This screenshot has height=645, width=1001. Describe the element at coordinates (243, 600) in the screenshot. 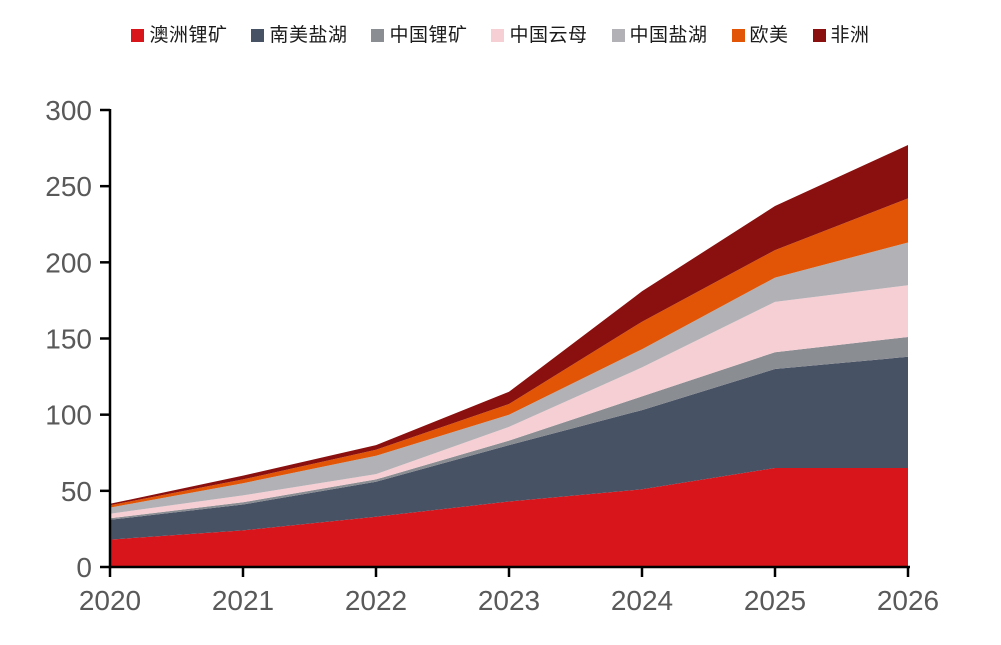

I see `x-tick-label: 2021` at that location.